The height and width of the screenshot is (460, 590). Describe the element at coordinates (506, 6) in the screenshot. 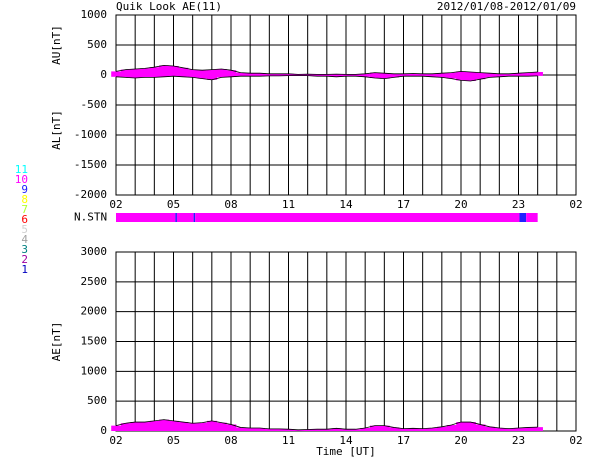

I see `date-range: 2012/01/08-2012/01/09` at that location.